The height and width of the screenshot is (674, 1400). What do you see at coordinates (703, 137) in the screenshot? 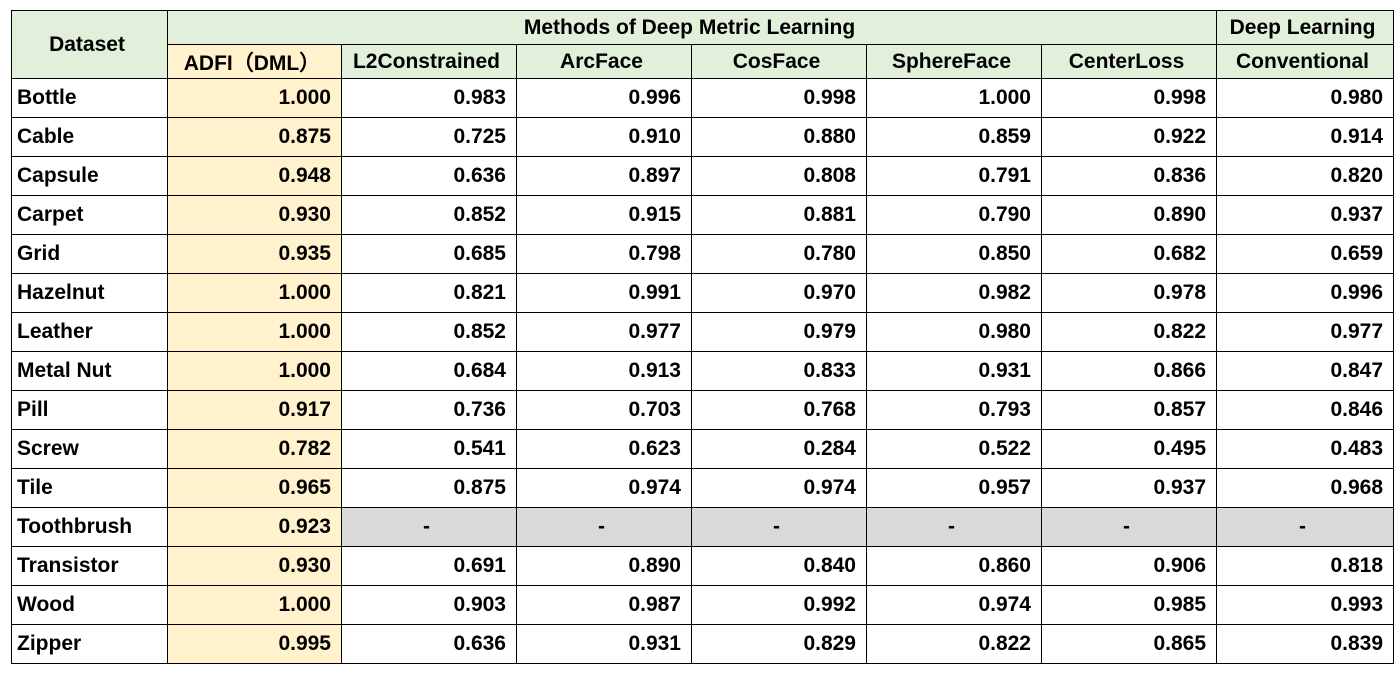
I see `table-row: Cable 0.875 0.725 0.910 0.880 0.859 0.922 0.914` at bounding box center [703, 137].